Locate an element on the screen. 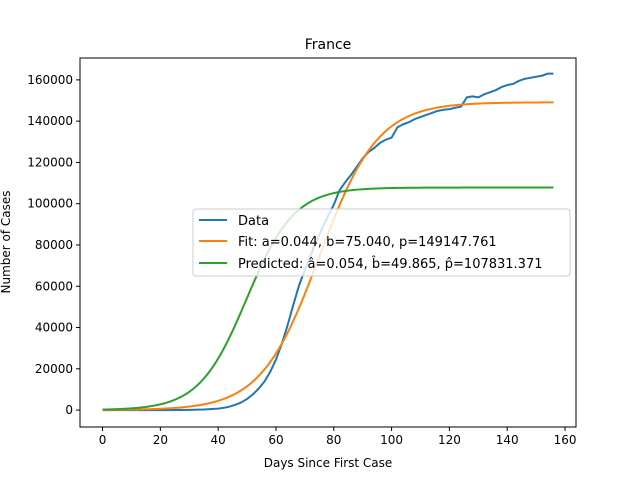  legend-box is located at coordinates (381, 242).